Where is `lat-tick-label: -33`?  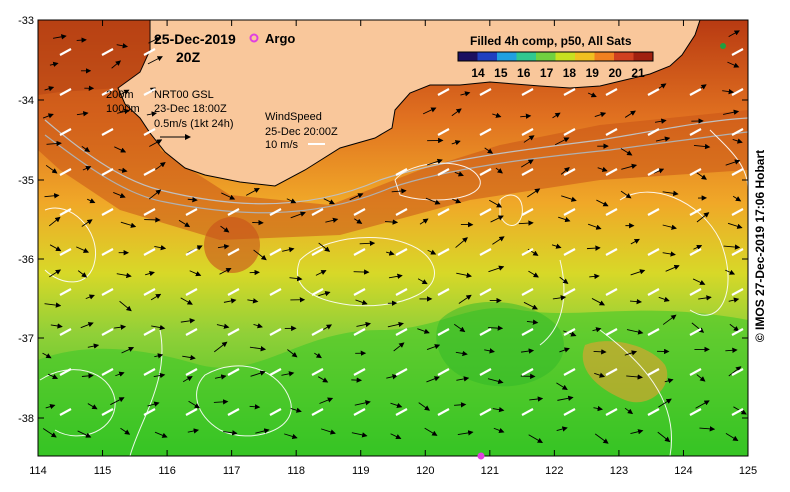
lat-tick-label: -33 is located at coordinates (26, 21).